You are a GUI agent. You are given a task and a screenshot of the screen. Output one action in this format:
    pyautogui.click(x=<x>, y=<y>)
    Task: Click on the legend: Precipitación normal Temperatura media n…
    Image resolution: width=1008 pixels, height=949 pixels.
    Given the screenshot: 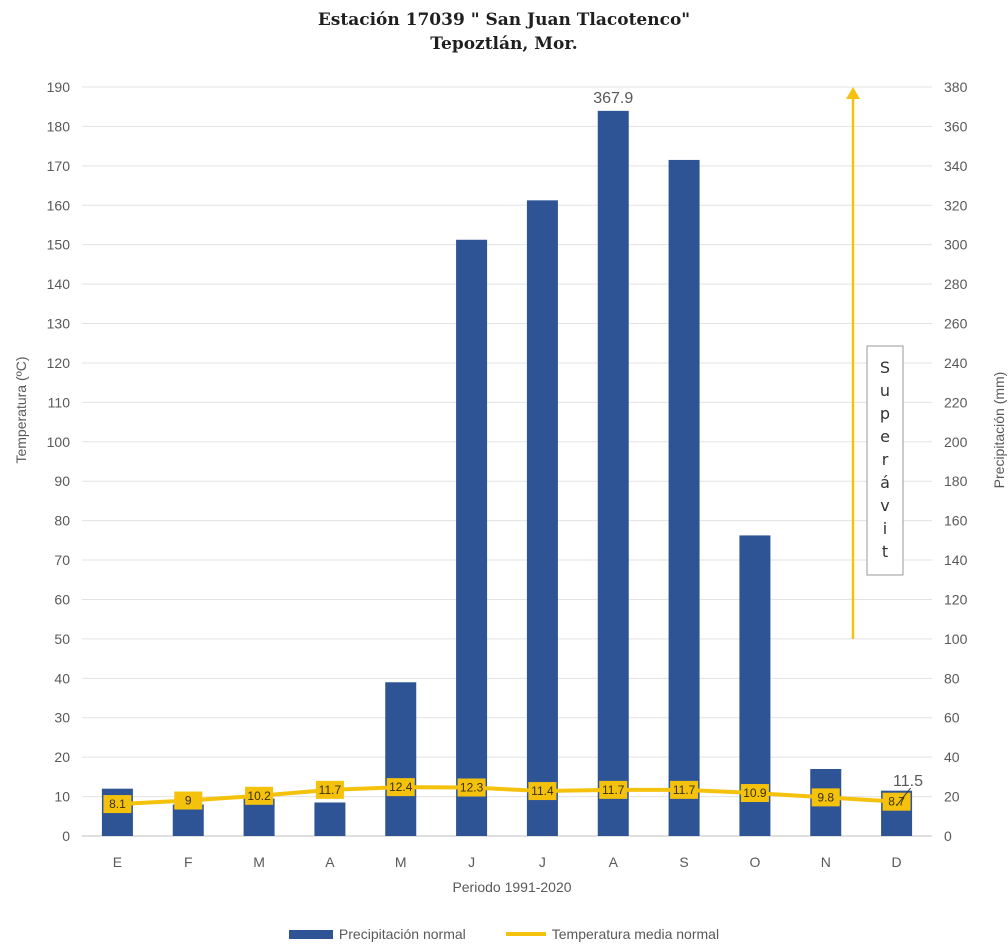 What is the action you would take?
    pyautogui.click(x=504, y=934)
    